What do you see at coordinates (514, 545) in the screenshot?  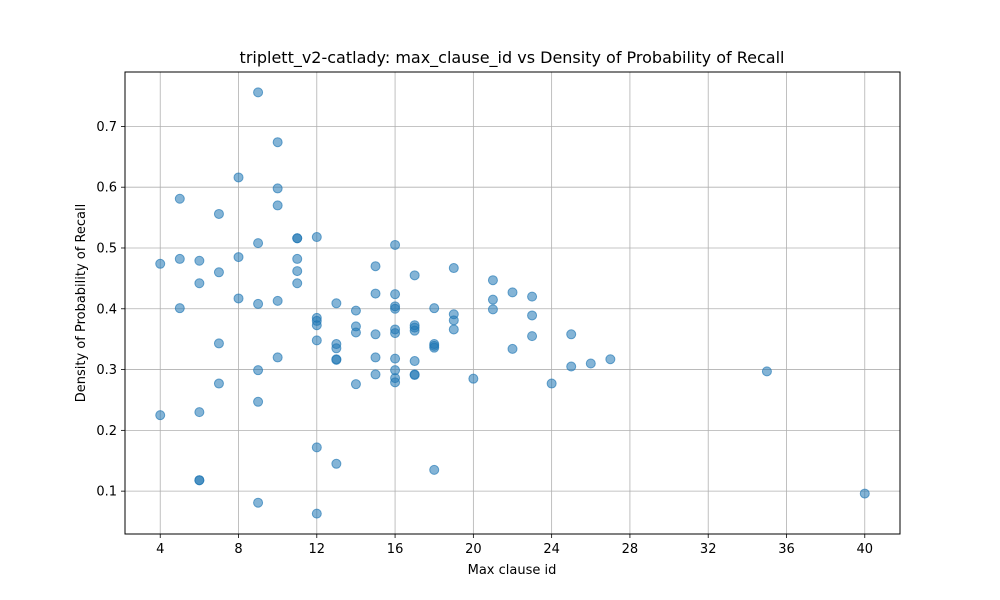 I see `x-axis-ticks: 4 8 12 16 20 24 28 32 36 40` at bounding box center [514, 545].